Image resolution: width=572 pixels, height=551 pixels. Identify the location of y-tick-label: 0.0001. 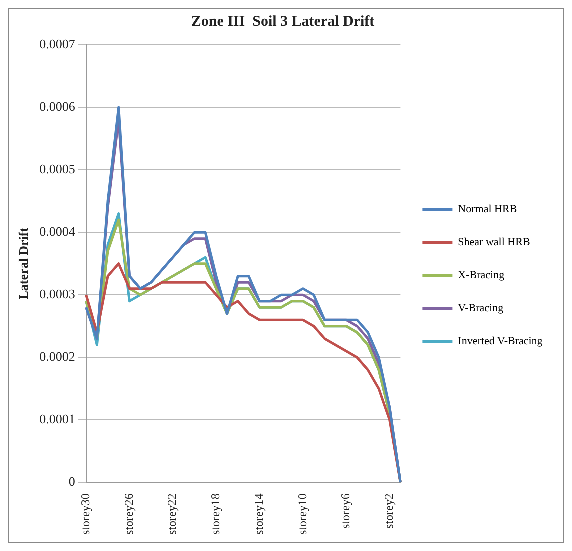
(58, 419).